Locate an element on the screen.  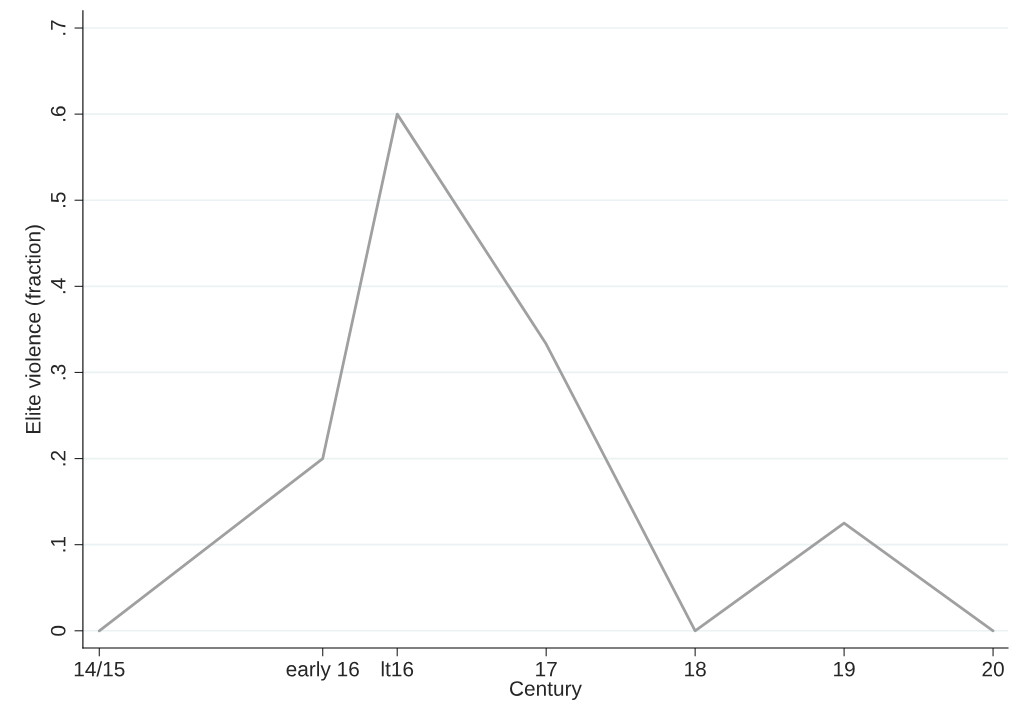
x-tick-label: 17 is located at coordinates (546, 669).